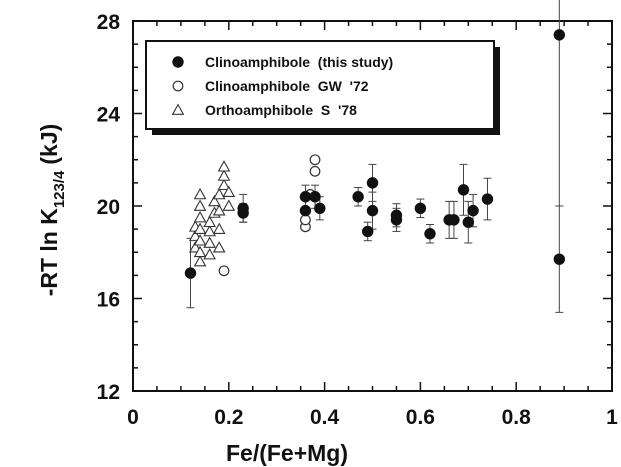 The width and height of the screenshot is (621, 467). Describe the element at coordinates (133, 417) in the screenshot. I see `x-tick-label: 0` at that location.